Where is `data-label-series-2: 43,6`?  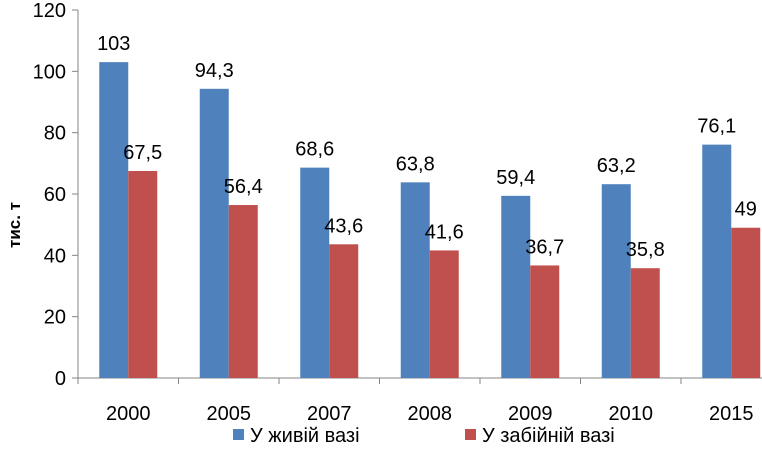
data-label-series-2: 43,6 is located at coordinates (343, 226).